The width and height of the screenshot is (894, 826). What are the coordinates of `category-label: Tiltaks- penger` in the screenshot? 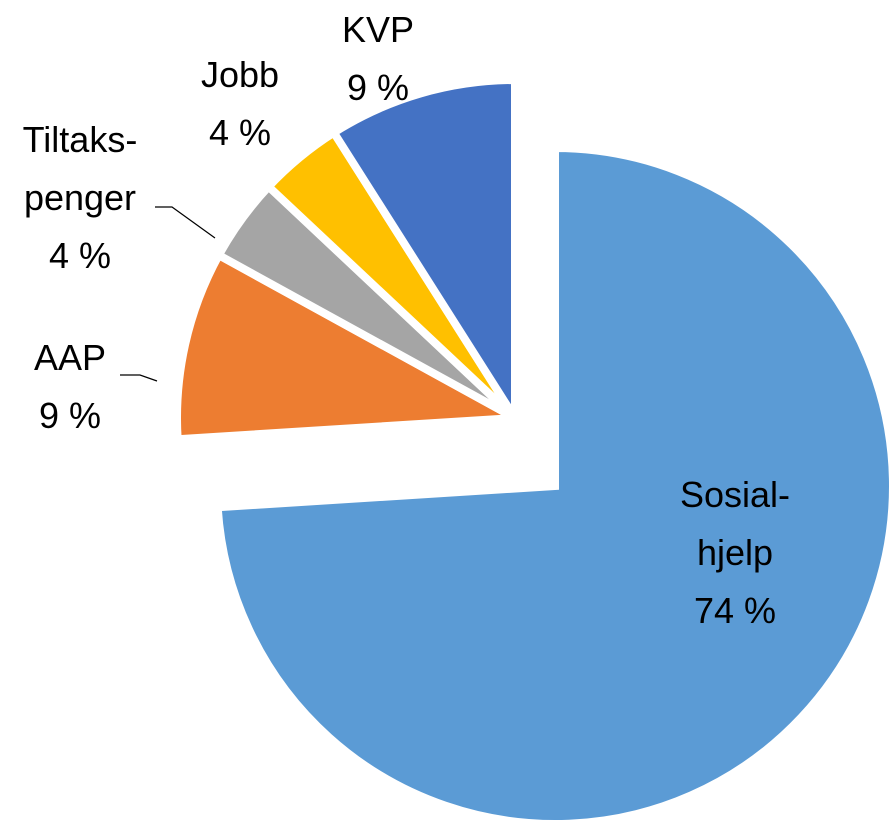 It's located at (80, 168).